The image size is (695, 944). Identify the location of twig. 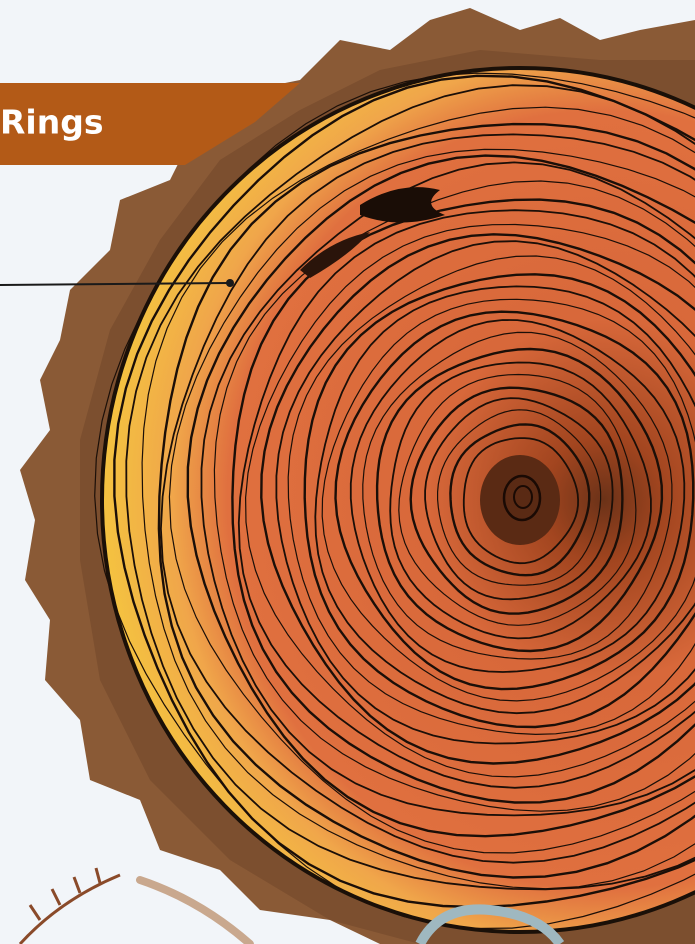
(195, 910).